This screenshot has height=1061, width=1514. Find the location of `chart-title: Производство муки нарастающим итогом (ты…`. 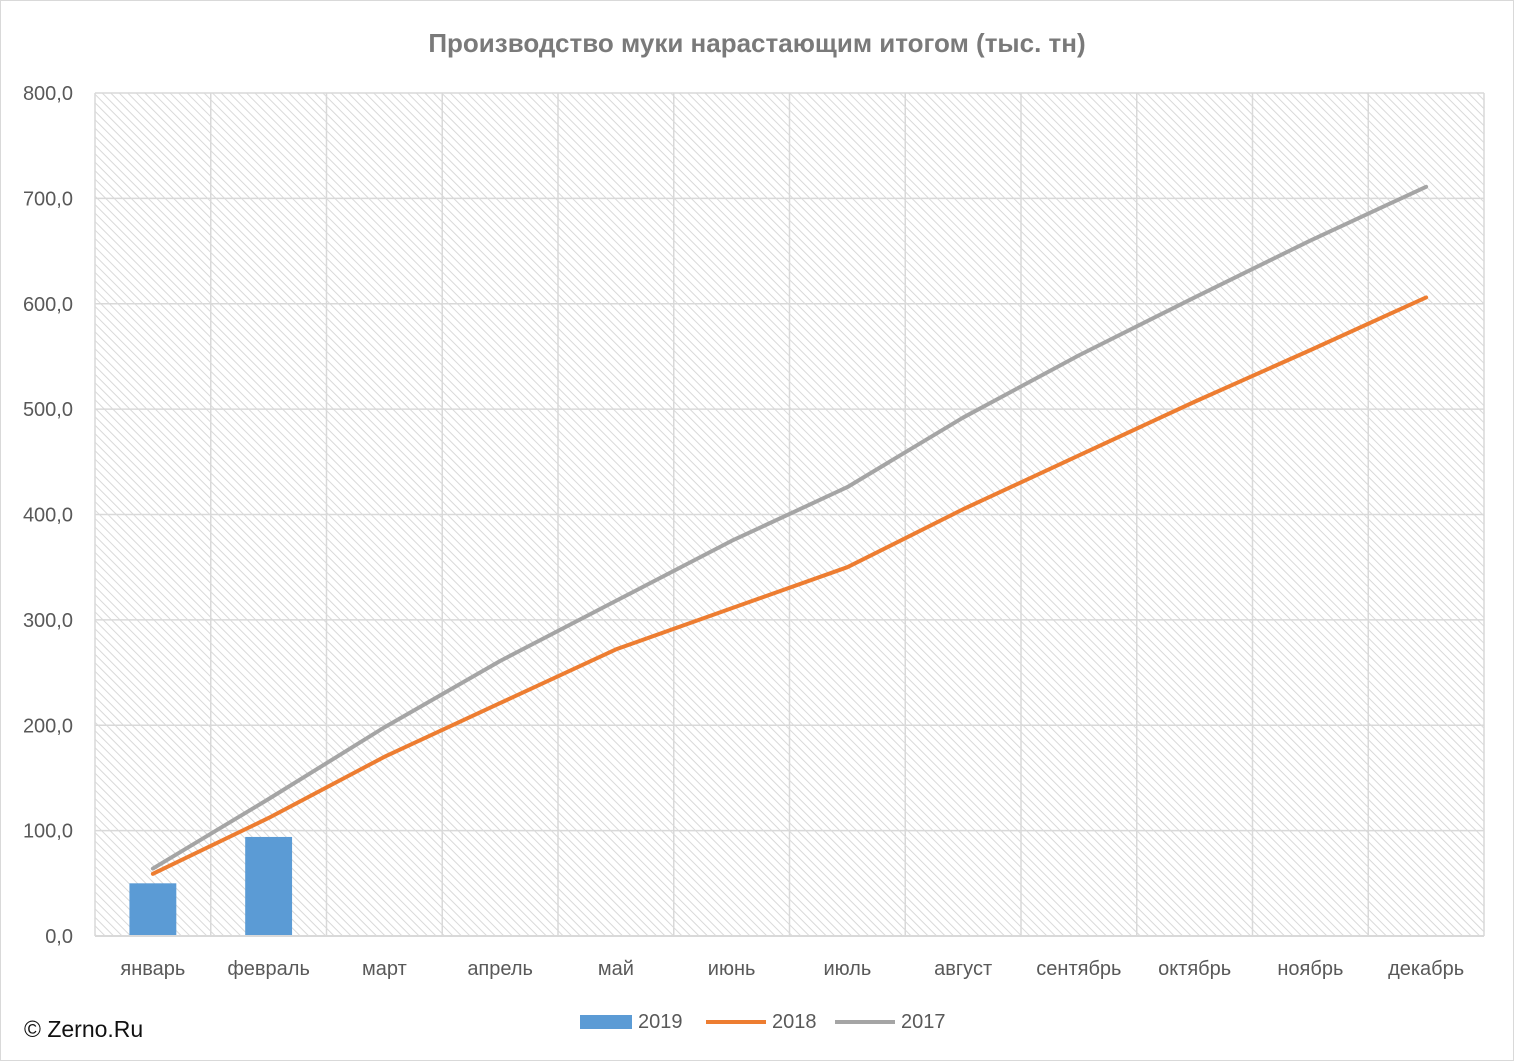

chart-title: Производство муки нарастающим итогом (ты… is located at coordinates (757, 43).